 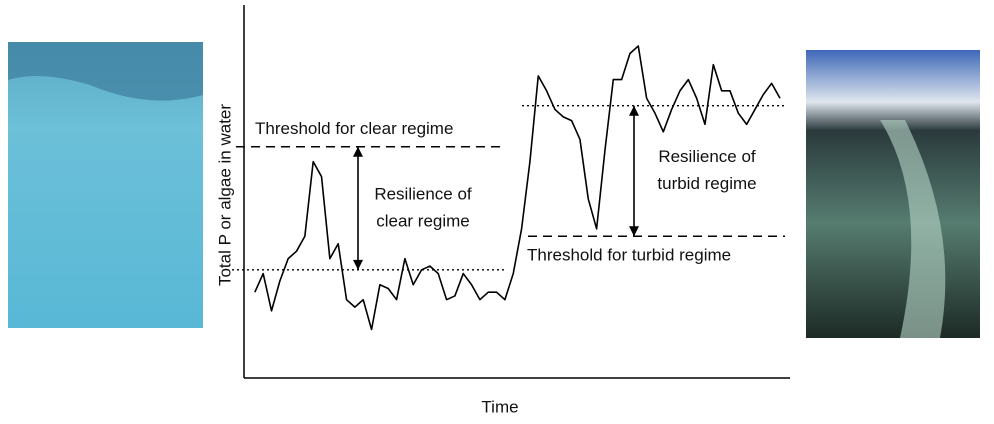 What do you see at coordinates (629, 255) in the screenshot?
I see `threshold-label: Threshold for turbid regime` at bounding box center [629, 255].